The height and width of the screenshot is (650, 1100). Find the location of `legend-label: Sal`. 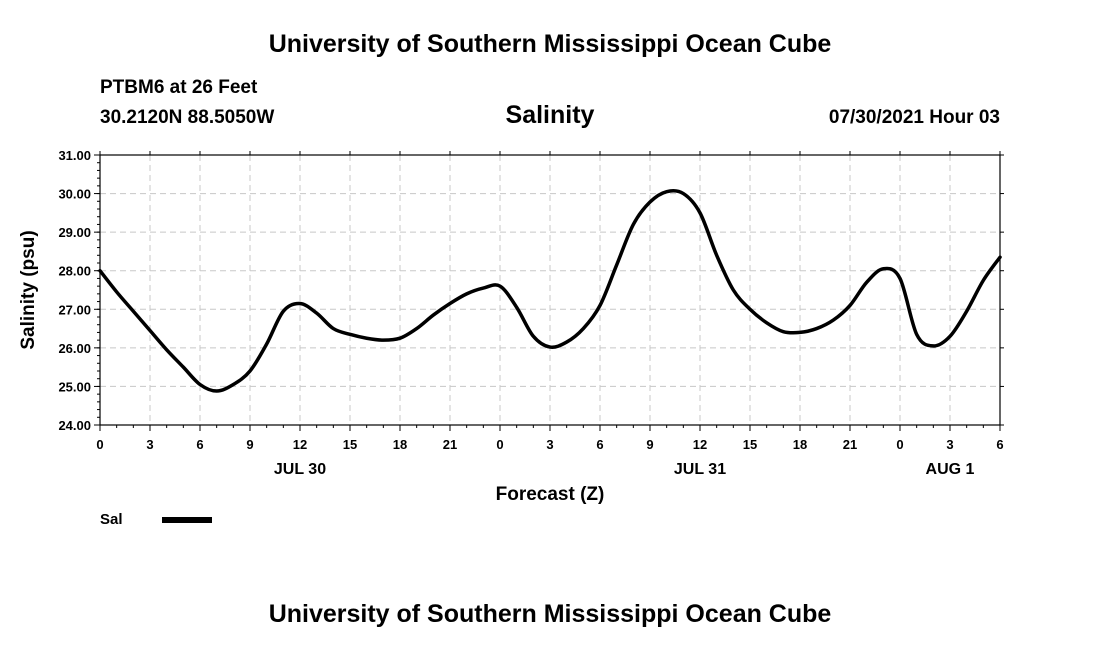

legend-label: Sal is located at coordinates (111, 519).